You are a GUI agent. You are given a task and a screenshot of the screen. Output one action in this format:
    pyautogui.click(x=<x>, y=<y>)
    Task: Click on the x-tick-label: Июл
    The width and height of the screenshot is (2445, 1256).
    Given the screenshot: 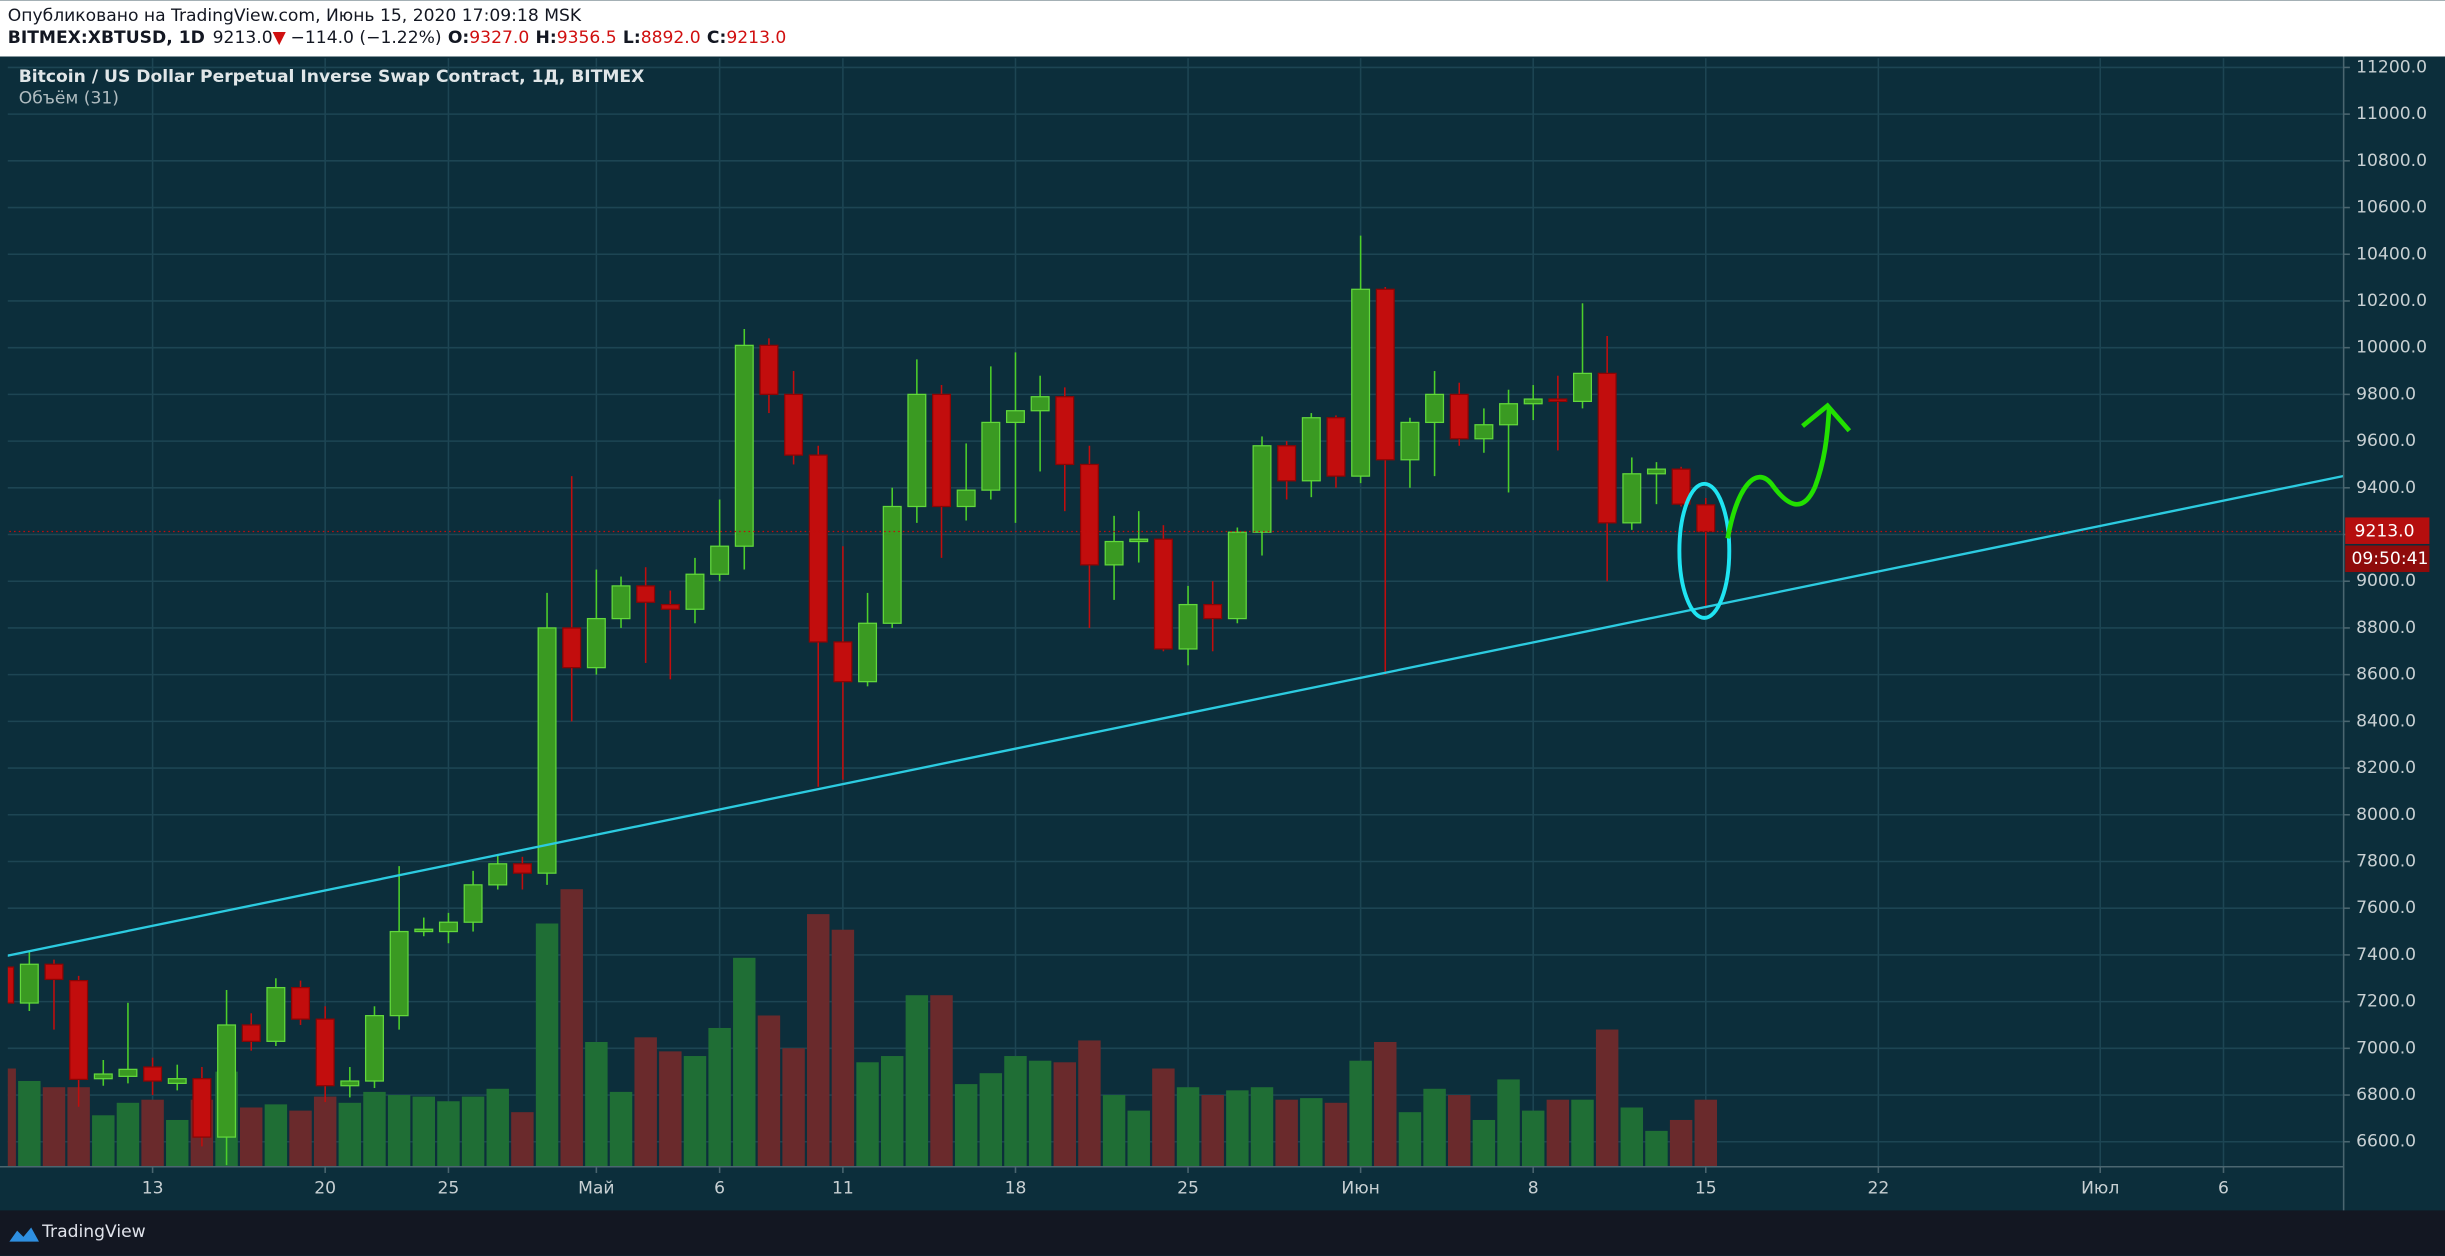 What is the action you would take?
    pyautogui.click(x=2100, y=1189)
    